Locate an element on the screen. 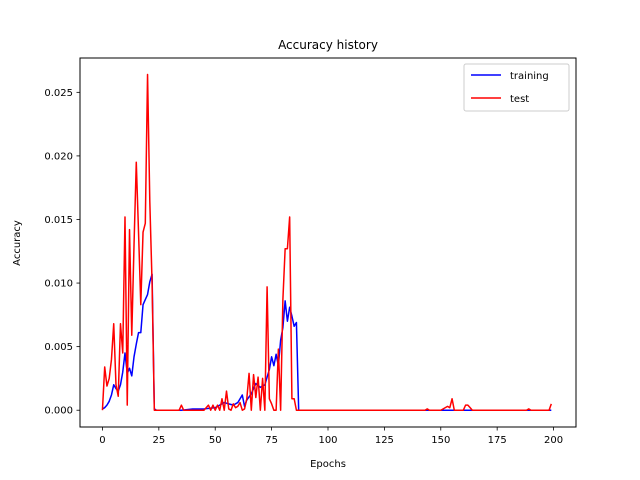 This screenshot has width=640, height=480. x-tick-label: 50 is located at coordinates (215, 440).